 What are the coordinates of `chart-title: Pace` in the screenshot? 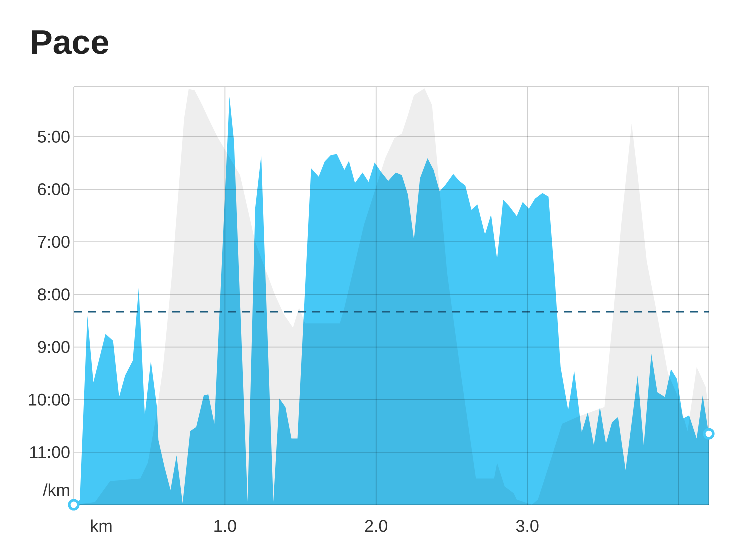 It's located at (70, 42).